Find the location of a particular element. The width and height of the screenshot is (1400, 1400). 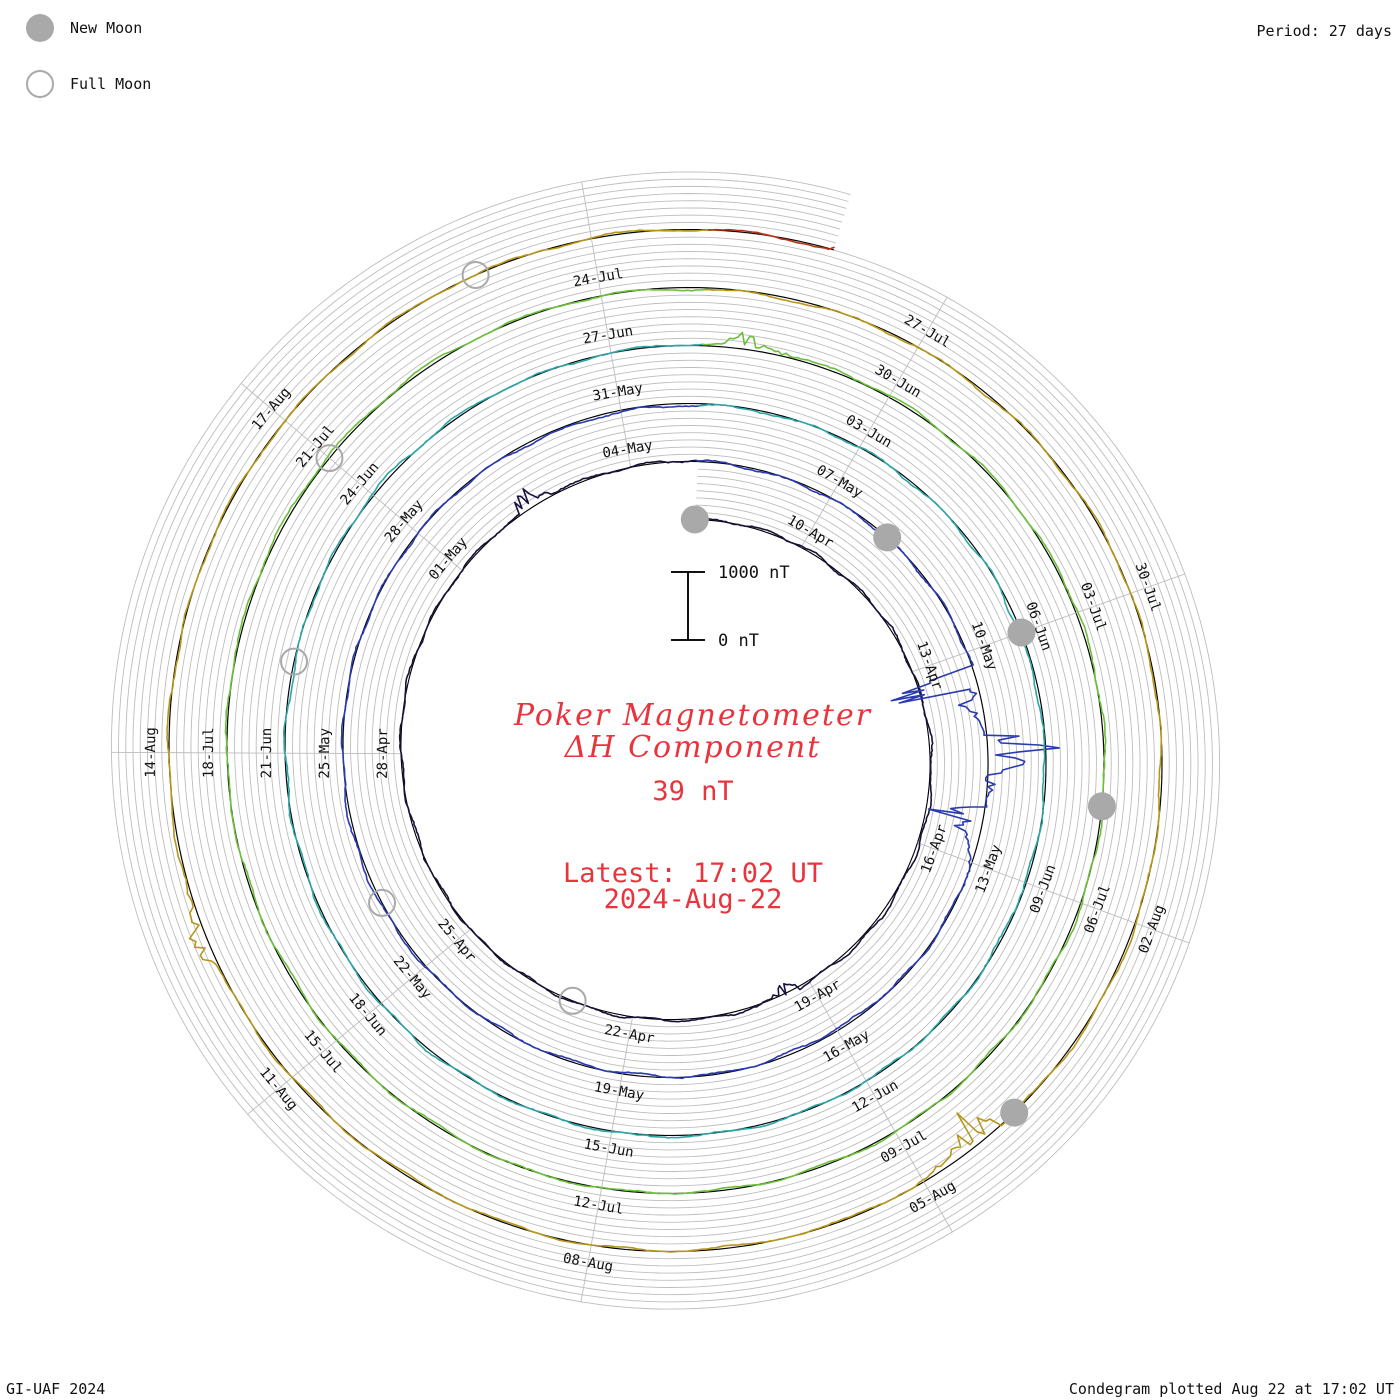

date-label: 12-Jun is located at coordinates (875, 1096).